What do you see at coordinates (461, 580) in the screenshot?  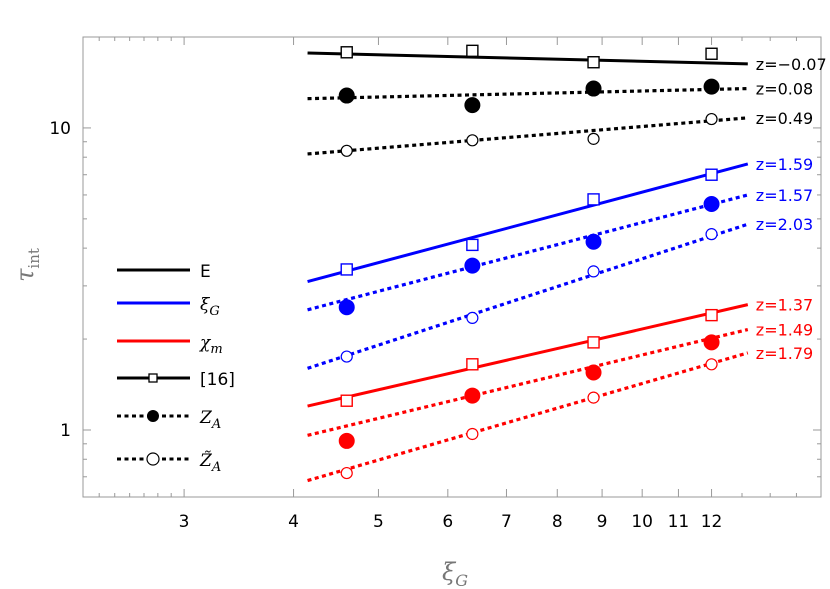 I see `x-axis-label-sub: G` at bounding box center [461, 580].